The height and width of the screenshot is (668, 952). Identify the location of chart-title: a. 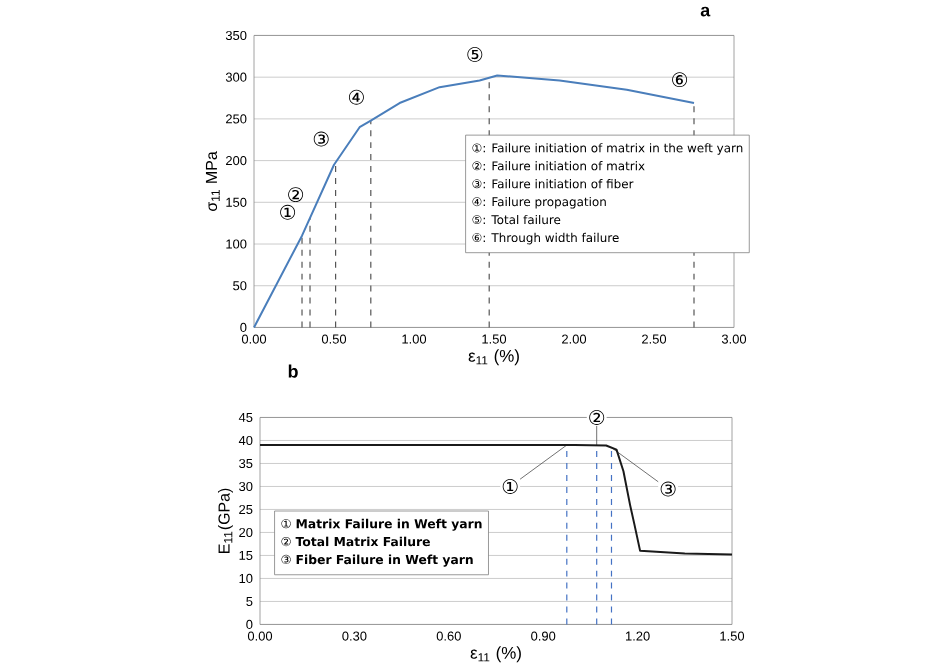
(705, 11).